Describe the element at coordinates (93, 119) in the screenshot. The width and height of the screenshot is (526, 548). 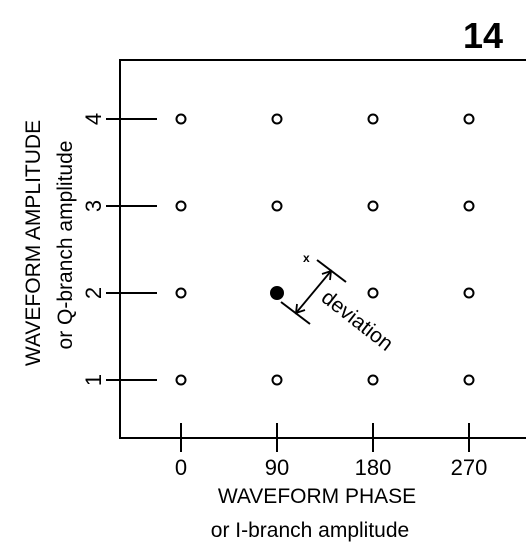
I see `y-tick-label-4: 4` at that location.